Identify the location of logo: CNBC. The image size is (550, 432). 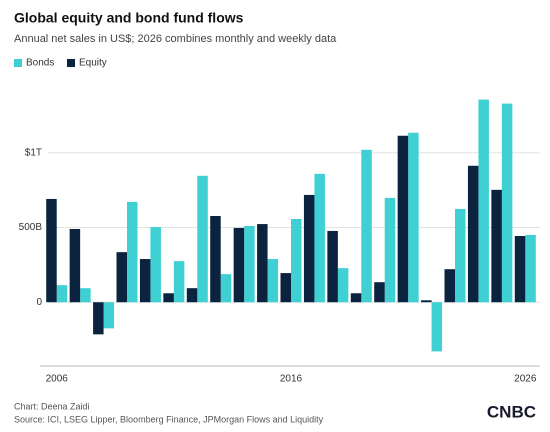
(511, 411).